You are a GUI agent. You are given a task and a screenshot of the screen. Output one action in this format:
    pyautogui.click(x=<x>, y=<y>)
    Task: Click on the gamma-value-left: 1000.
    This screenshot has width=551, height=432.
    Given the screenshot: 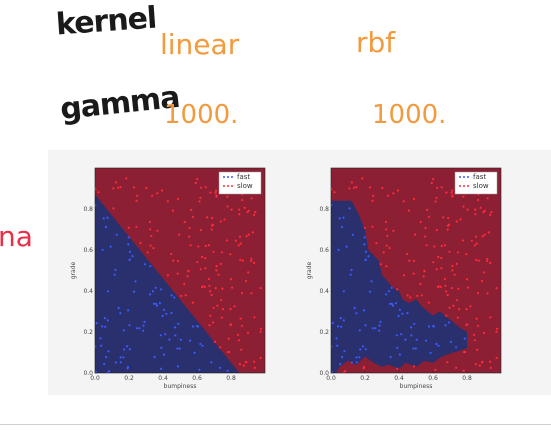 What is the action you would take?
    pyautogui.click(x=201, y=115)
    